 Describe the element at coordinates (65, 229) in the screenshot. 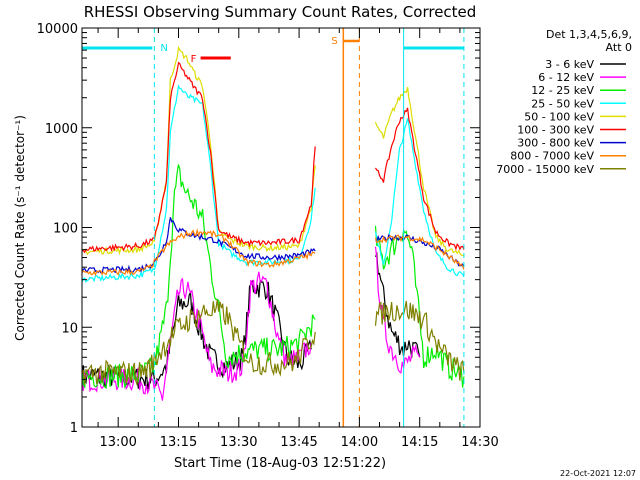

I see `y-tick-label-2: 100` at that location.